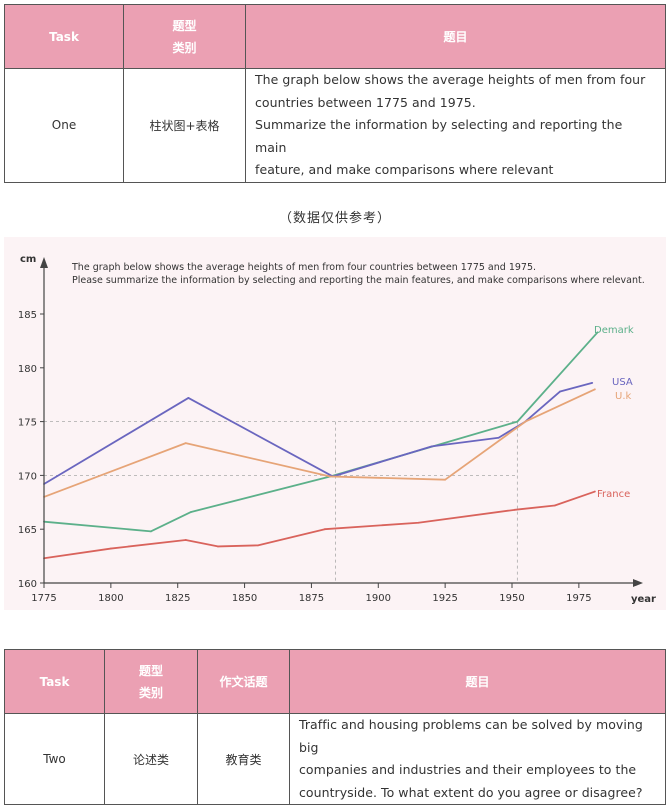 Image resolution: width=670 pixels, height=806 pixels. Describe the element at coordinates (643, 599) in the screenshot. I see `x-axis-label: year` at that location.